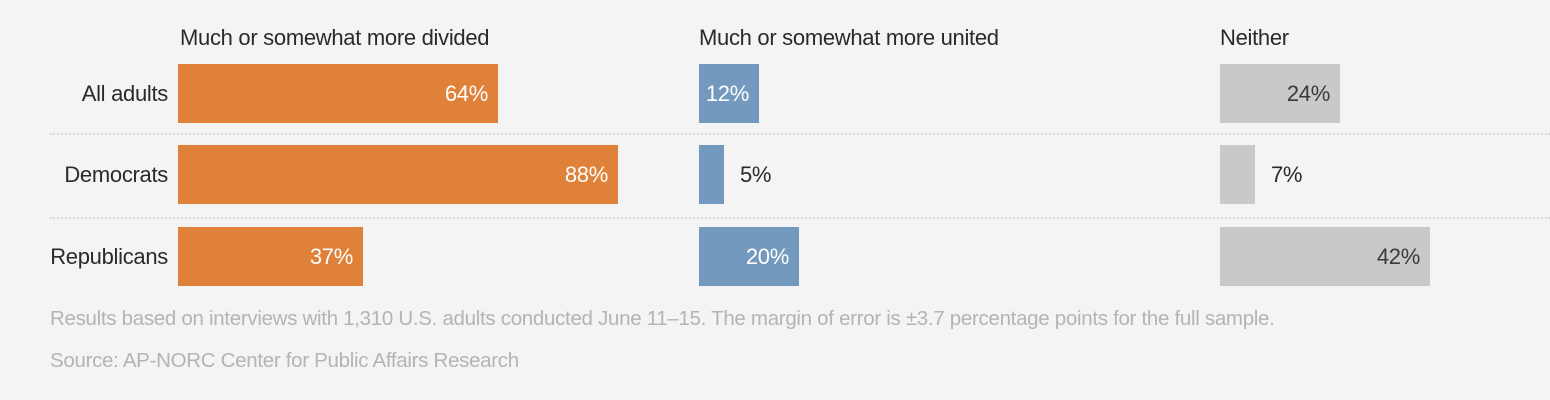 The height and width of the screenshot is (400, 1550). I want to click on bar-value-label: 24%, so click(1308, 93).